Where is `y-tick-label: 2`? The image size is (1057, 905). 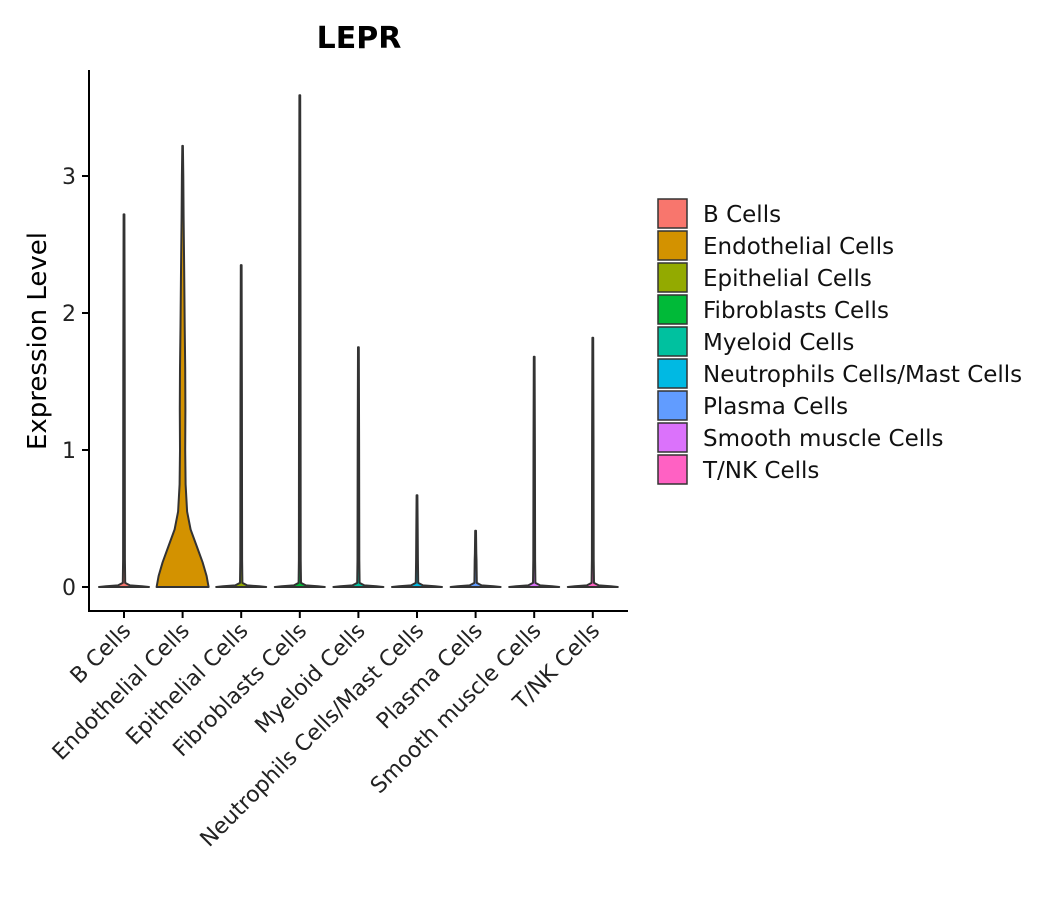 y-tick-label: 2 is located at coordinates (69, 314).